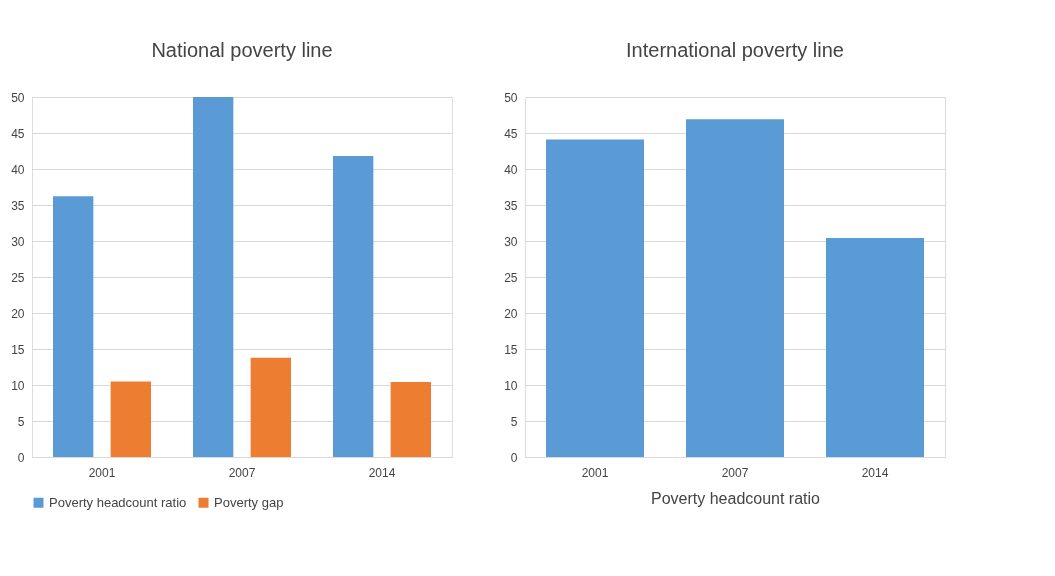 The width and height of the screenshot is (1055, 576). I want to click on chart-title: National poverty line, so click(242, 50).